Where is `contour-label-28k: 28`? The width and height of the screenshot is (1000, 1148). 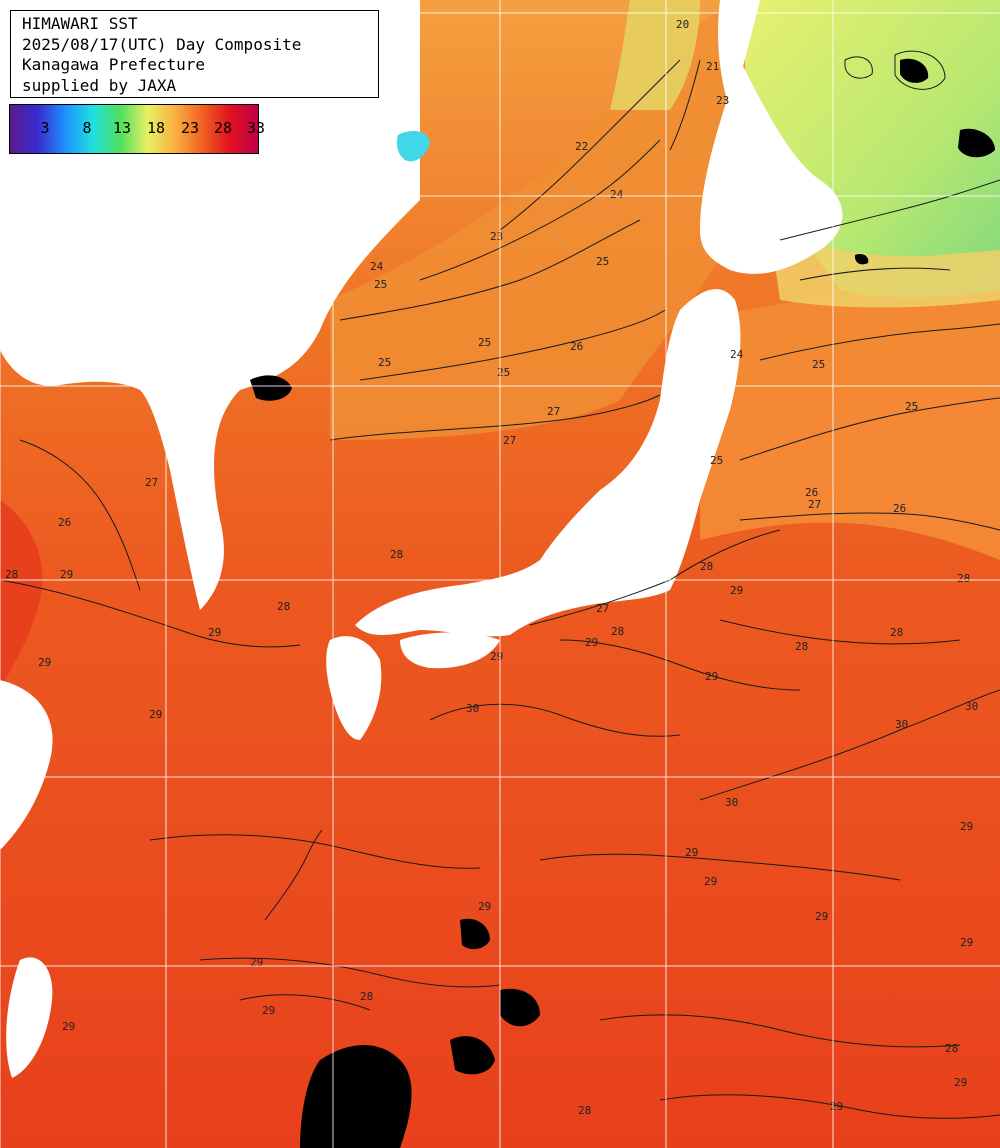 contour-label-28k: 28 is located at coordinates (951, 1048).